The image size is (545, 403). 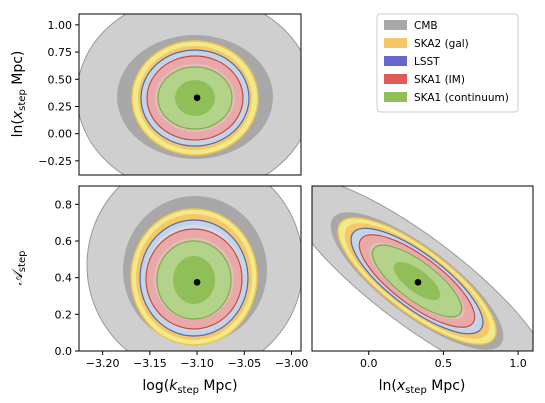 What do you see at coordinates (60, 25) in the screenshot?
I see `y-tick-label: 1.00` at bounding box center [60, 25].